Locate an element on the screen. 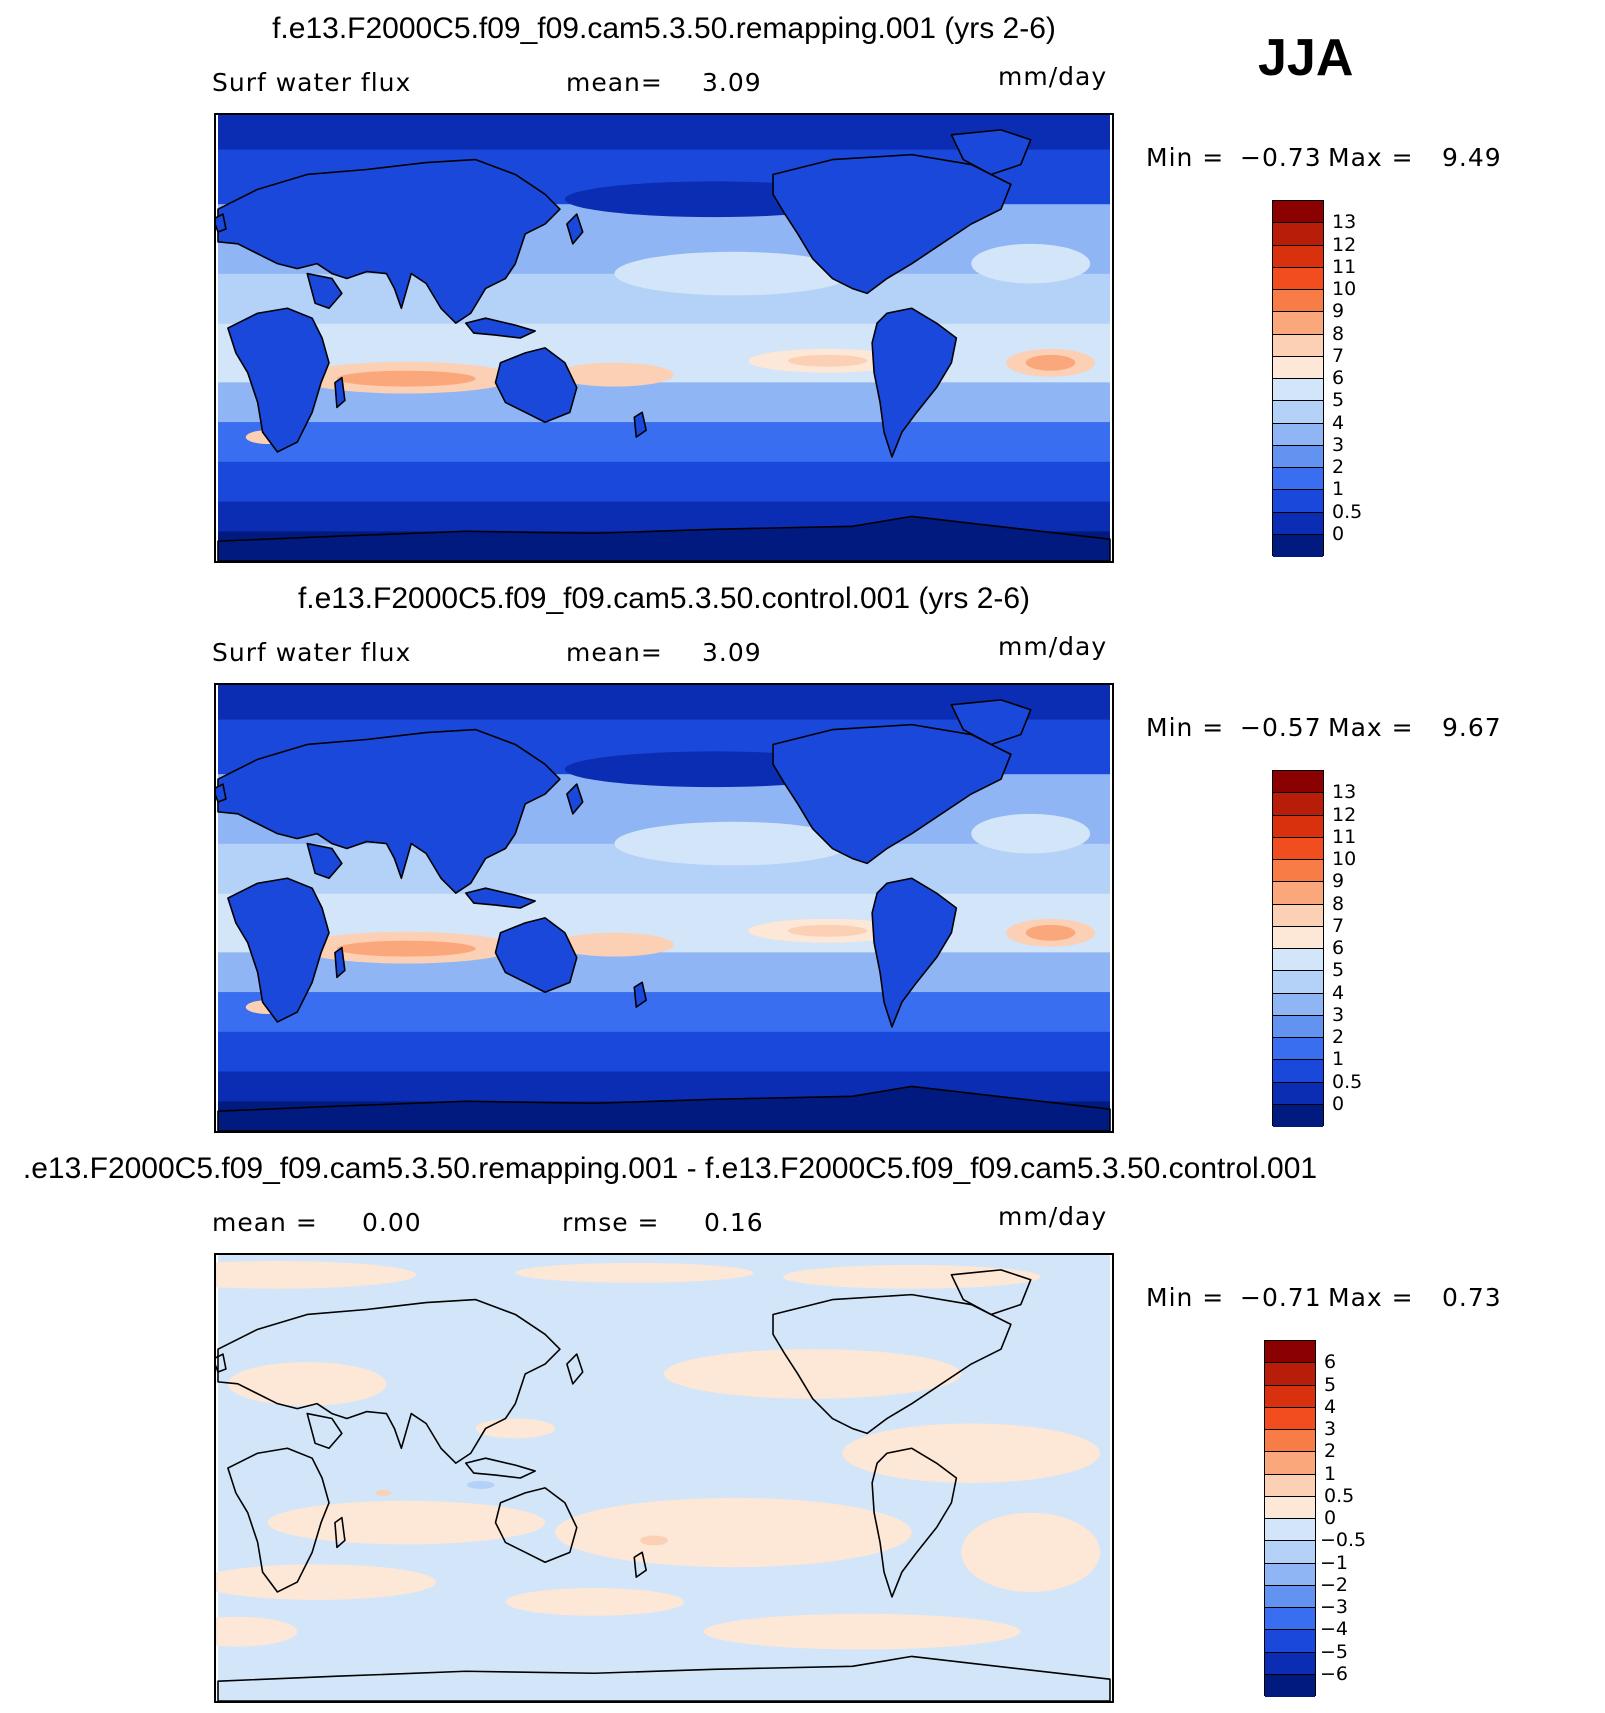 The height and width of the screenshot is (1713, 1605). colorbar-tick-label: −5 is located at coordinates (1334, 1651).